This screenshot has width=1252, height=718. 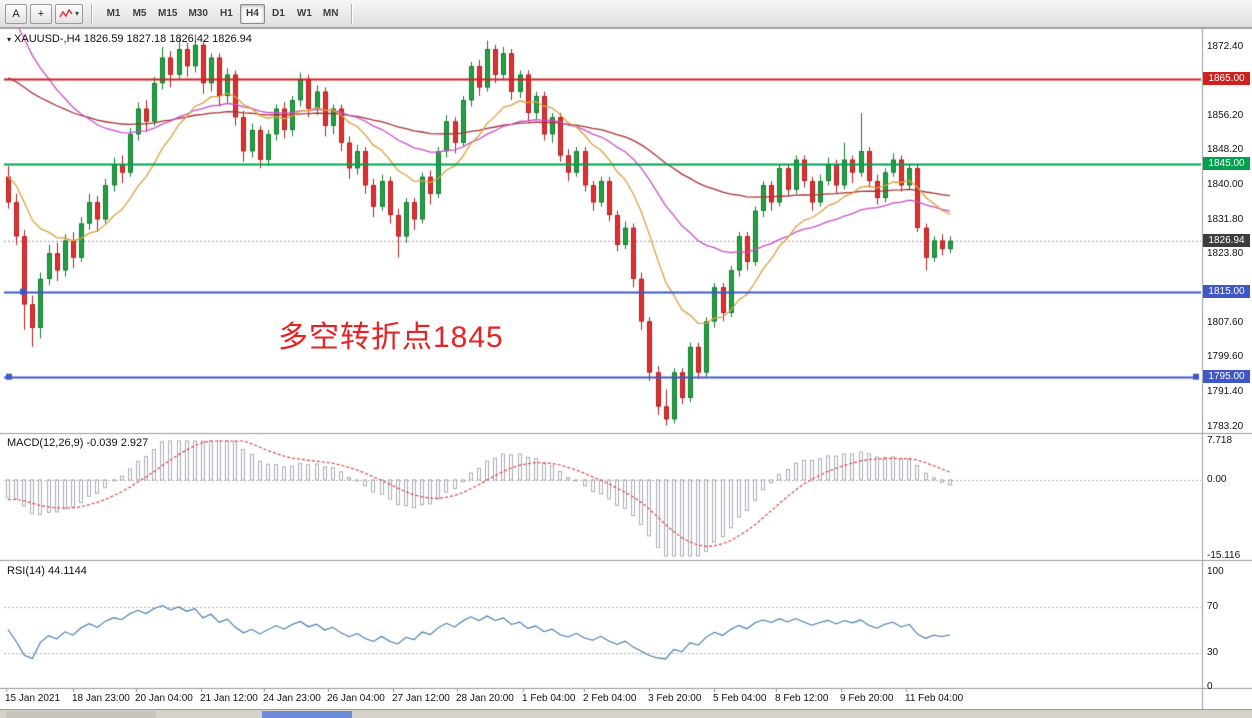 What do you see at coordinates (1226, 240) in the screenshot?
I see `price-tag: 1826.94` at bounding box center [1226, 240].